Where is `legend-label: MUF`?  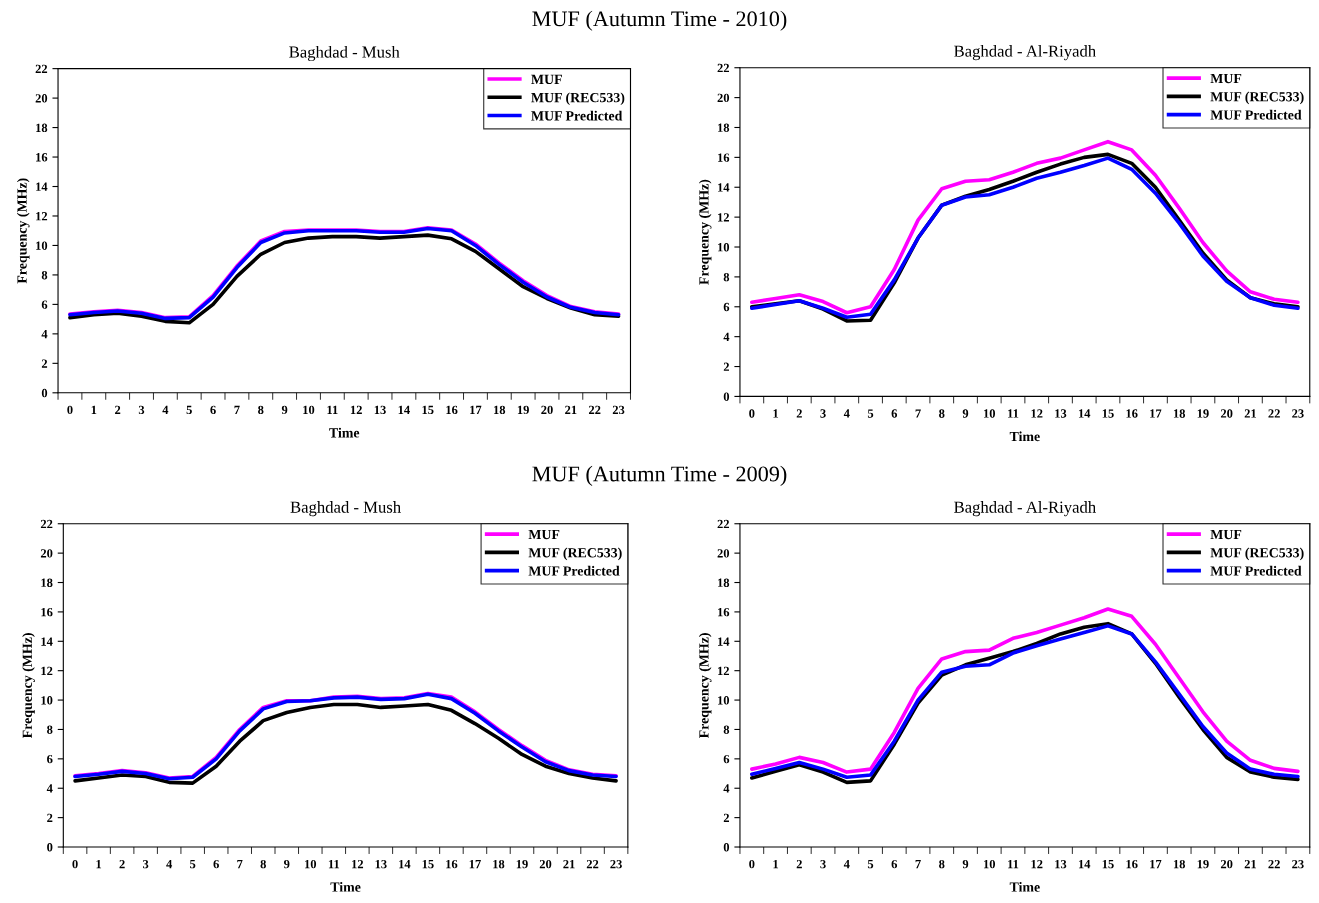
legend-label: MUF is located at coordinates (1226, 534).